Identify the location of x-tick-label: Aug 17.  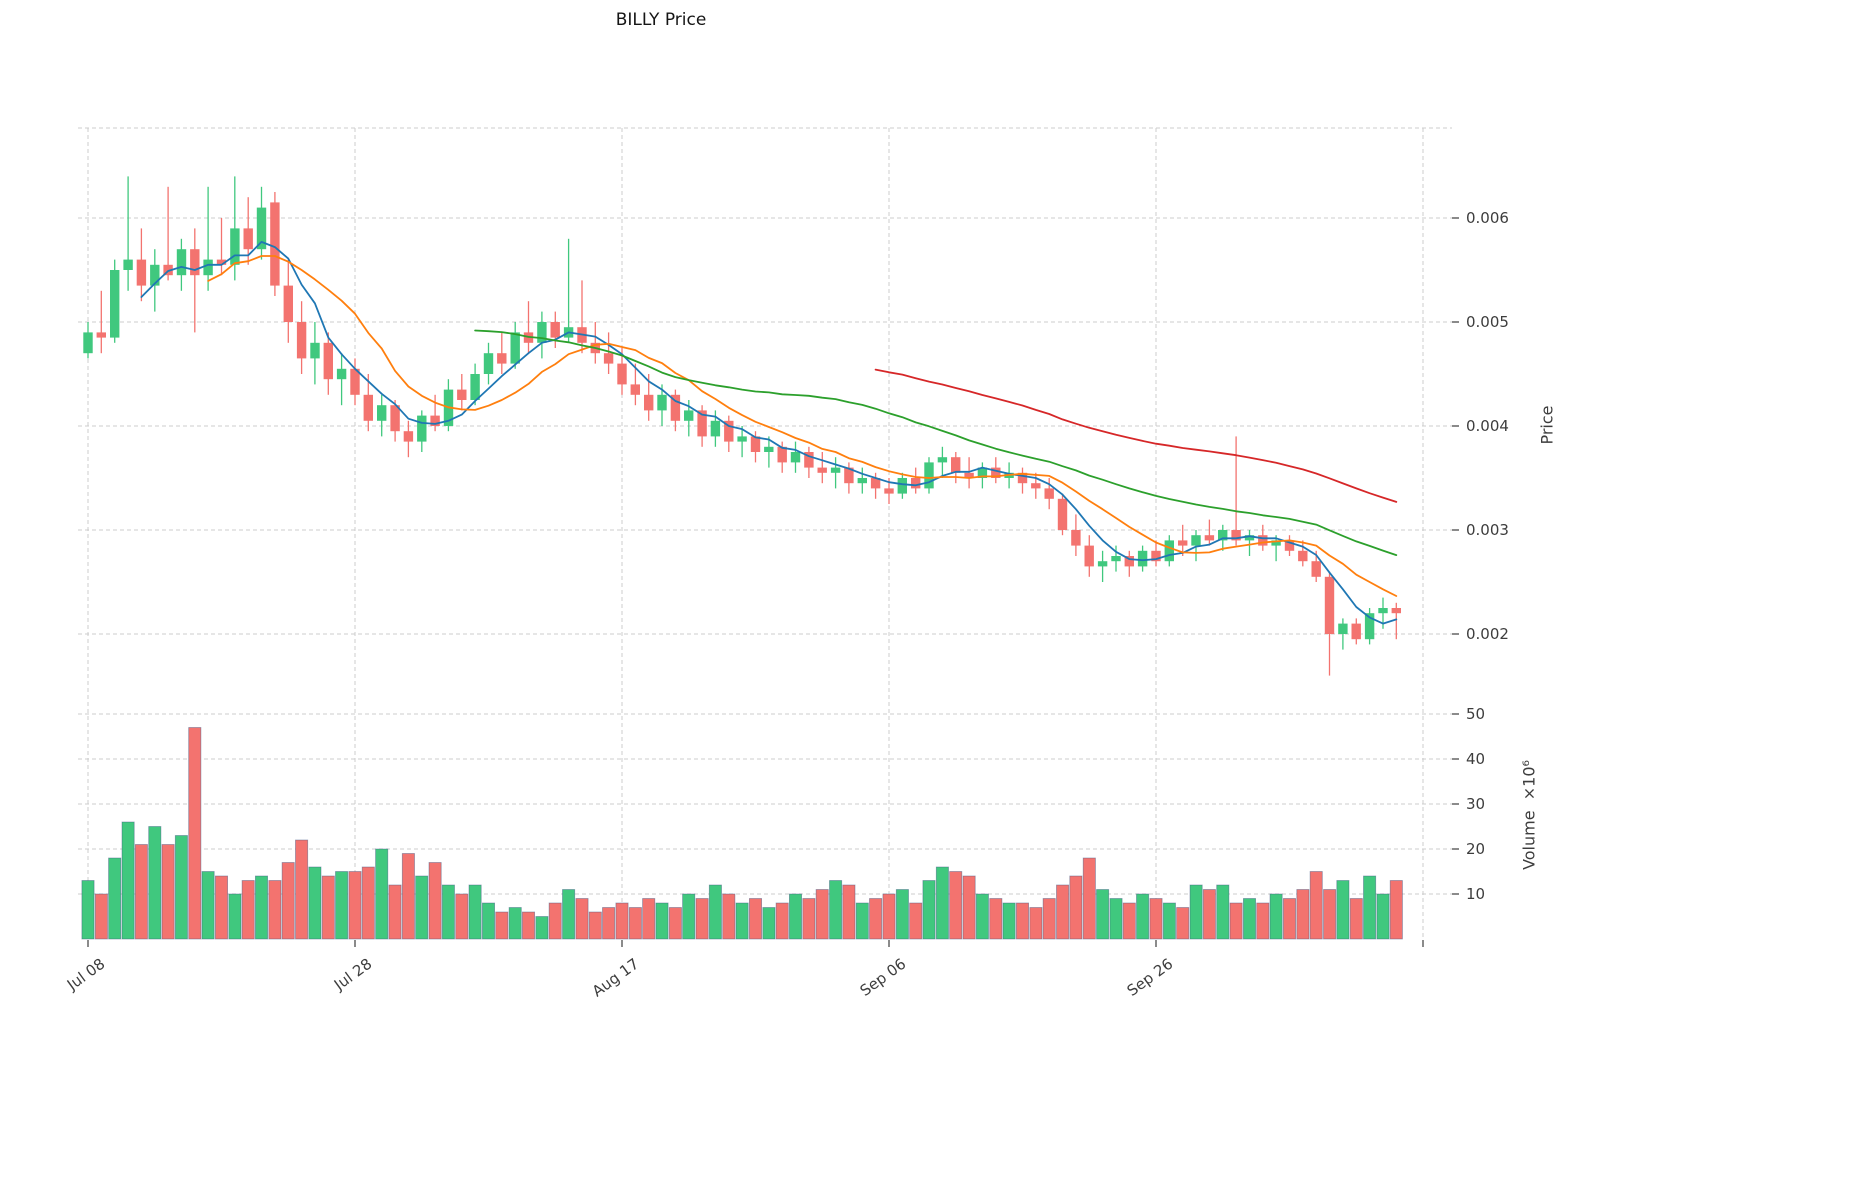
(616, 978).